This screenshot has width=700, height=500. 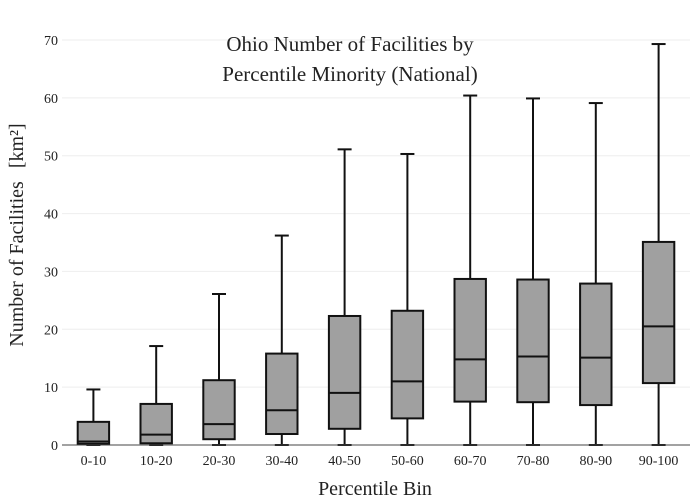 What do you see at coordinates (595, 461) in the screenshot?
I see `x-tick-label-80-90: 80-90` at bounding box center [595, 461].